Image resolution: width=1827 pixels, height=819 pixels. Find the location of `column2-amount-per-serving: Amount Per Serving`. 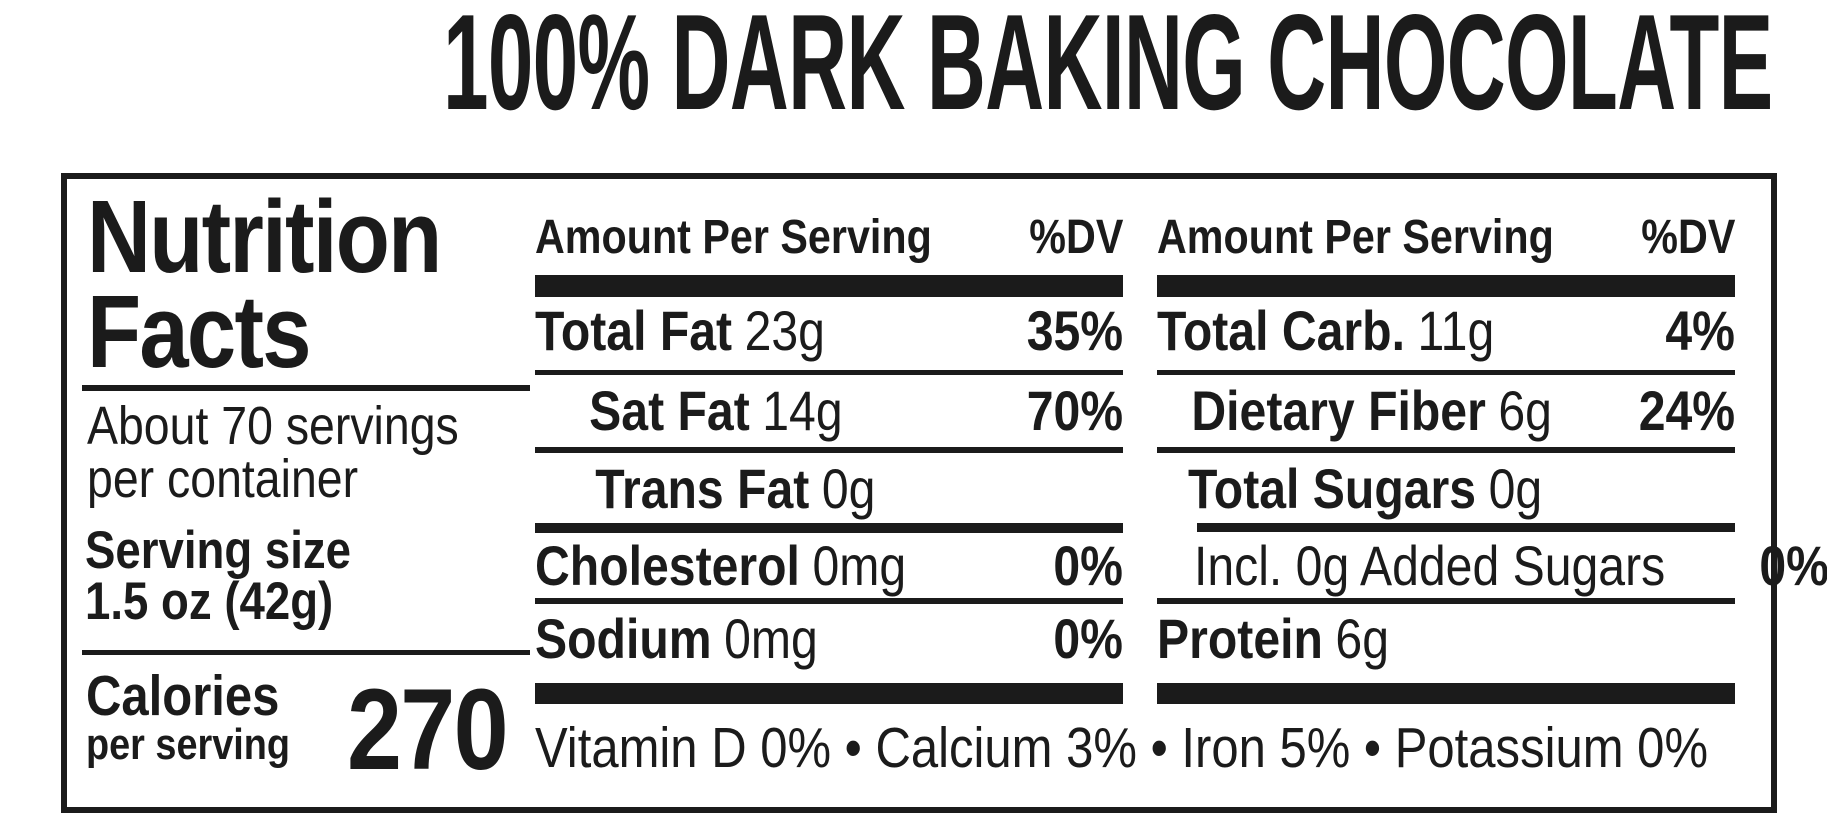

column2-amount-per-serving: Amount Per Serving is located at coordinates (1355, 237).